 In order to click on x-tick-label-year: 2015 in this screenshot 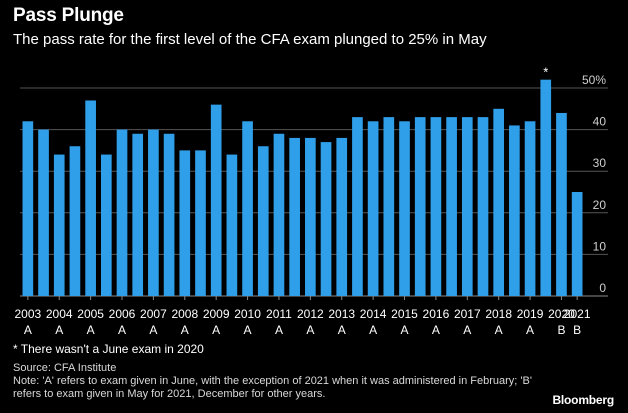, I will do `click(404, 314)`.